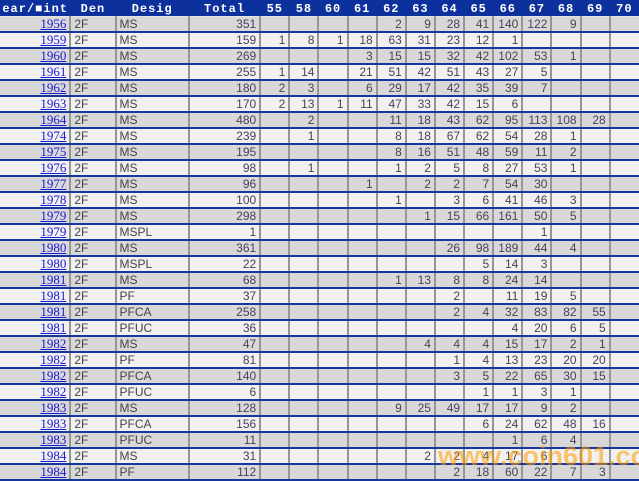 This screenshot has height=481, width=639. I want to click on total-cell: 480, so click(225, 120).